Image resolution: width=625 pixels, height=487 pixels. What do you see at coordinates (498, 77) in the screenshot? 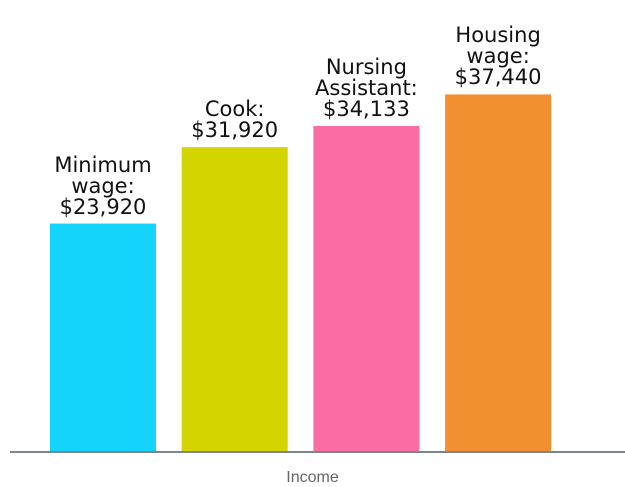
I see `value-label: $37,440` at bounding box center [498, 77].